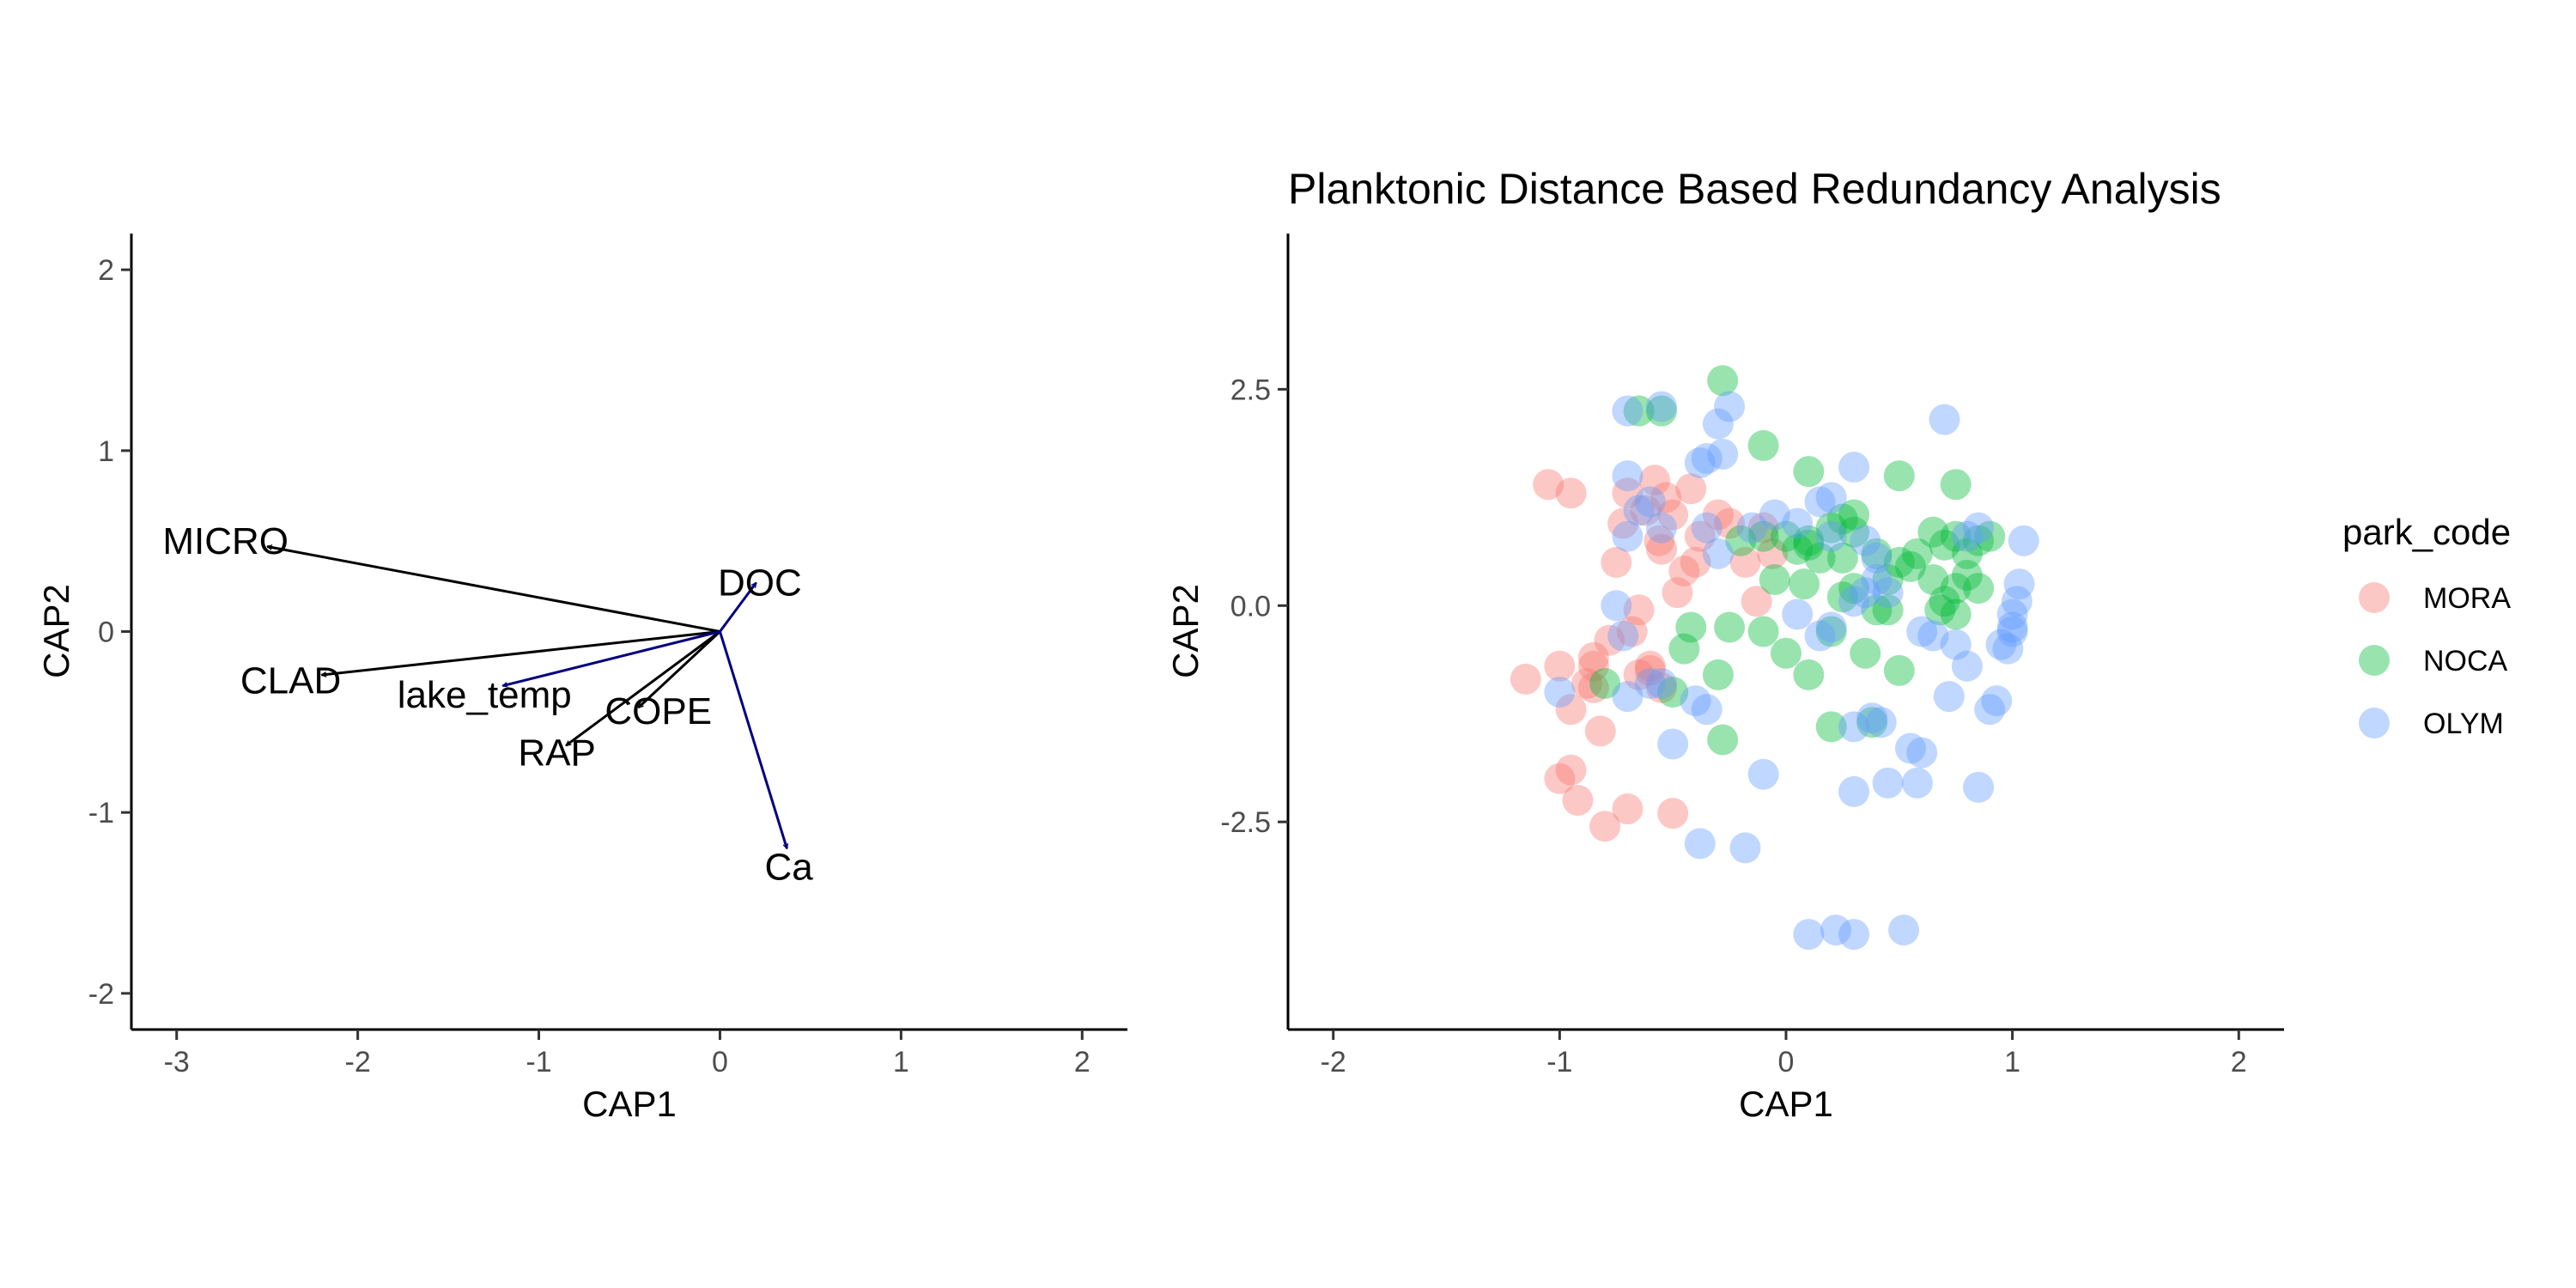  What do you see at coordinates (627, 1054) in the screenshot?
I see `left-x-ticks: -3 -2 -1 0 1 2` at bounding box center [627, 1054].